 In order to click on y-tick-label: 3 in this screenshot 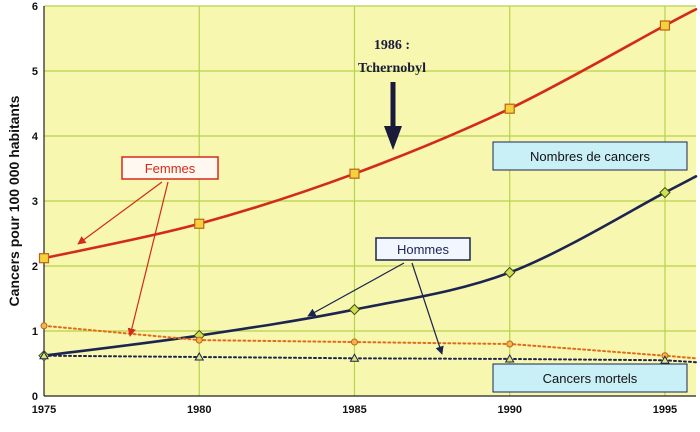, I will do `click(35, 202)`.